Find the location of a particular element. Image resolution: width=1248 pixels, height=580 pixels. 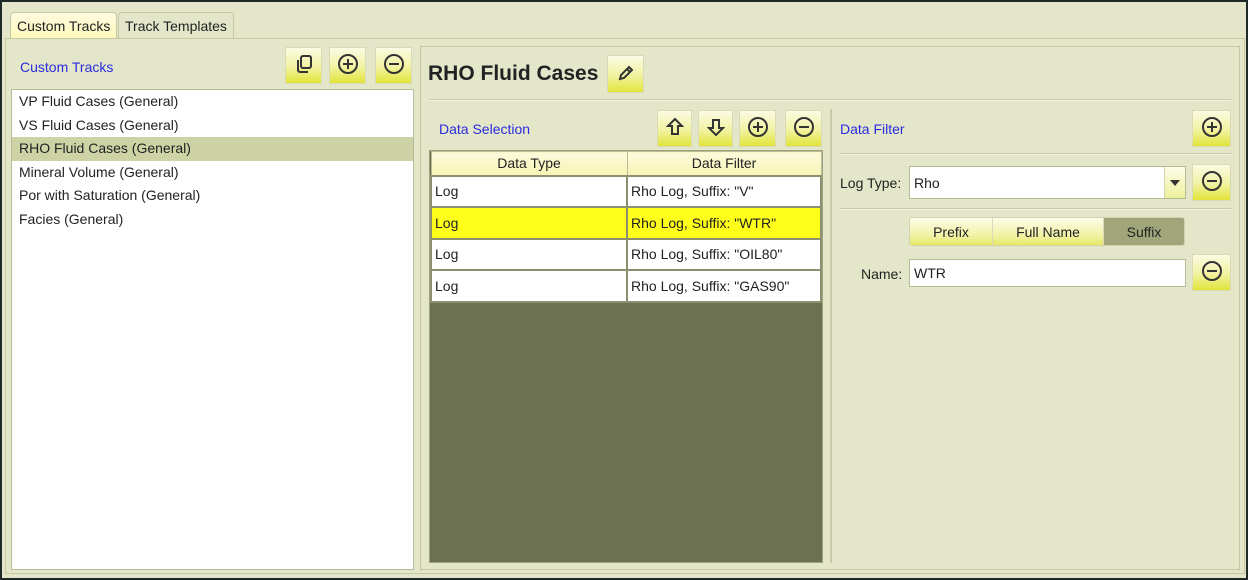

mode-prefix-button: Prefix is located at coordinates (951, 231).